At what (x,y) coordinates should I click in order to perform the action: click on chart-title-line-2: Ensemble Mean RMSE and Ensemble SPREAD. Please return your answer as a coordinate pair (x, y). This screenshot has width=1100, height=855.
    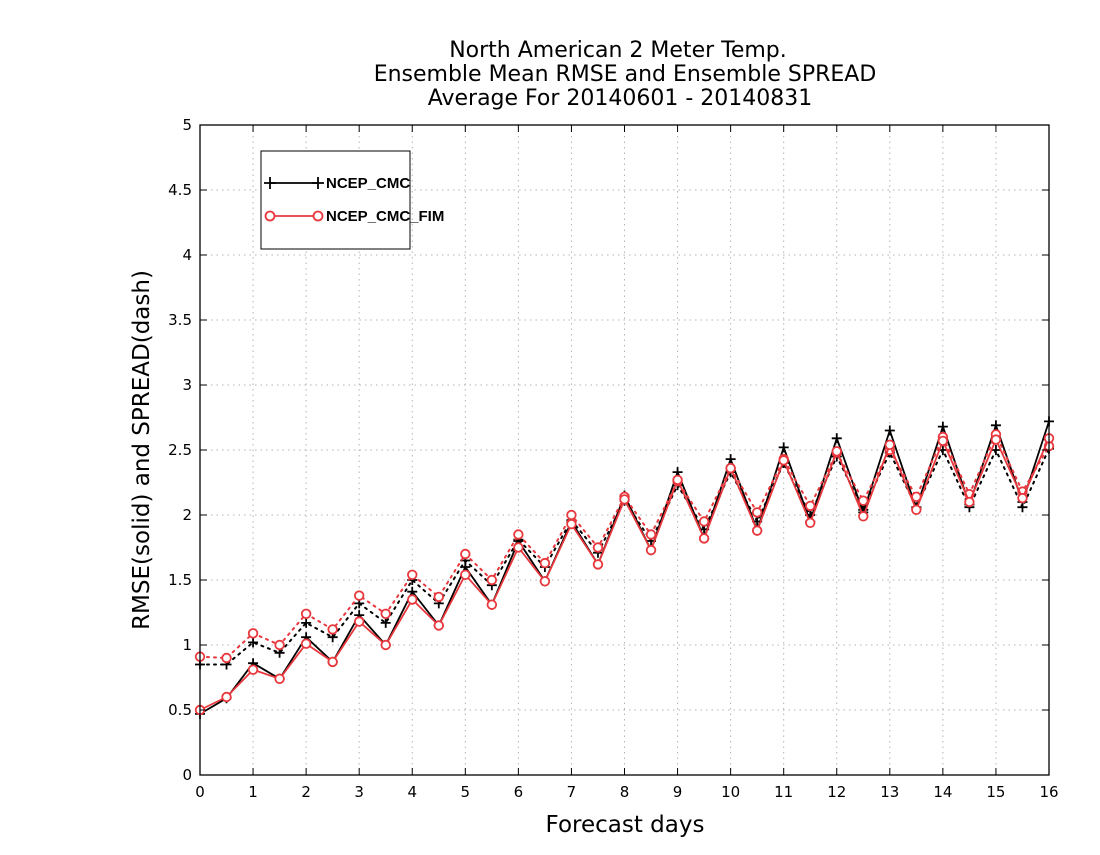
    Looking at the image, I should click on (625, 74).